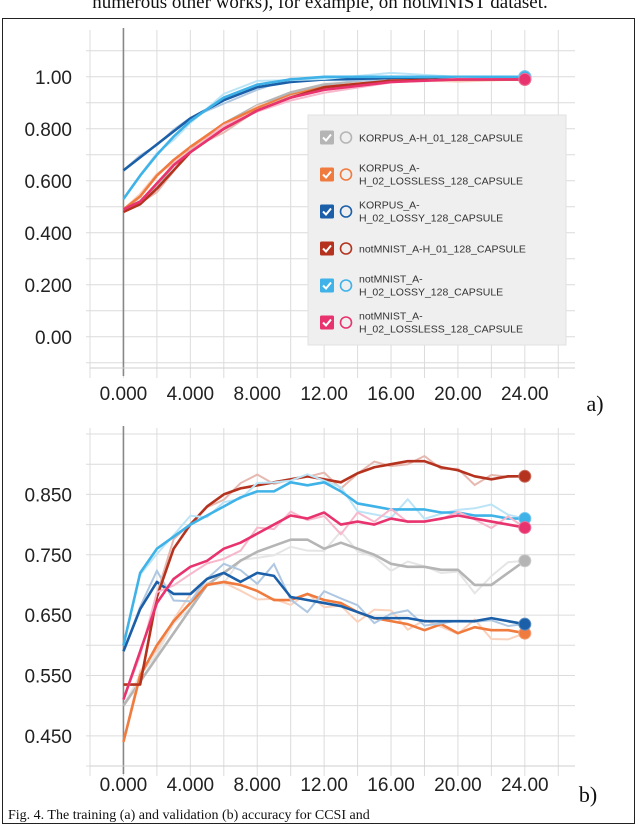 This screenshot has width=640, height=825. I want to click on legend-item-korpus-a-h-01-128-capsule: KORPUS_A-H_01_128_CAPSULE, so click(421, 137).